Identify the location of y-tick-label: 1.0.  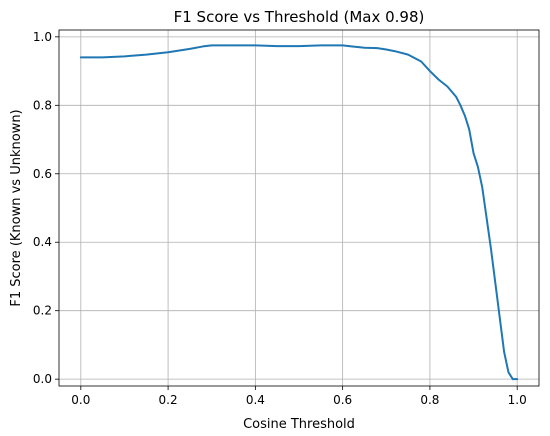
(42, 37).